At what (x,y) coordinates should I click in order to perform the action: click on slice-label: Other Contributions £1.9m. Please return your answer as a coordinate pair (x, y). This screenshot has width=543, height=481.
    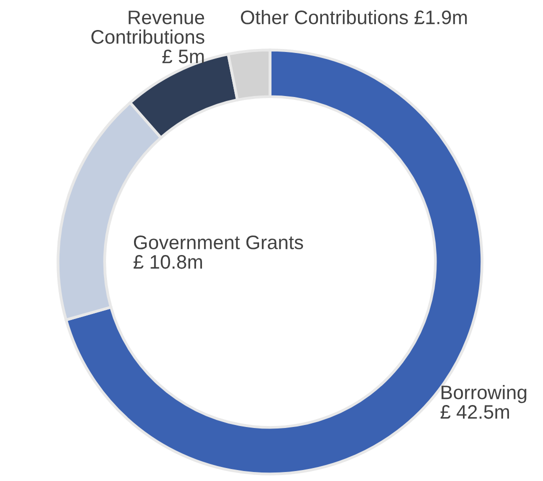
    Looking at the image, I should click on (353, 17).